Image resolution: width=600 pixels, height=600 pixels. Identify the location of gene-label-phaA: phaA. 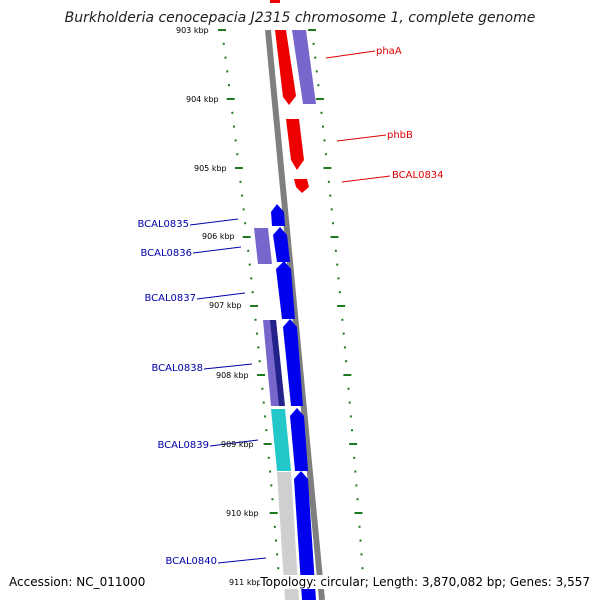
(389, 51).